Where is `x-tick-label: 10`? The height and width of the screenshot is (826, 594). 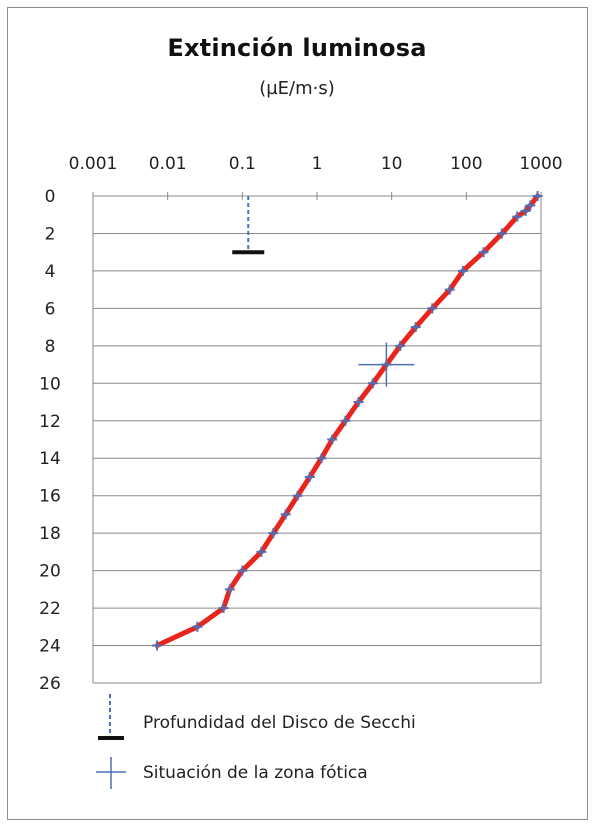
x-tick-label: 10 is located at coordinates (392, 164).